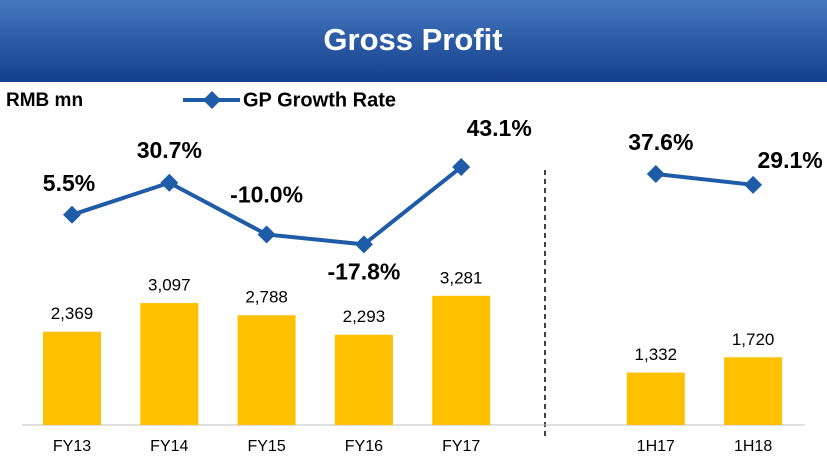 This screenshot has height=462, width=827. I want to click on chart-title: Gross Profit, so click(412, 39).